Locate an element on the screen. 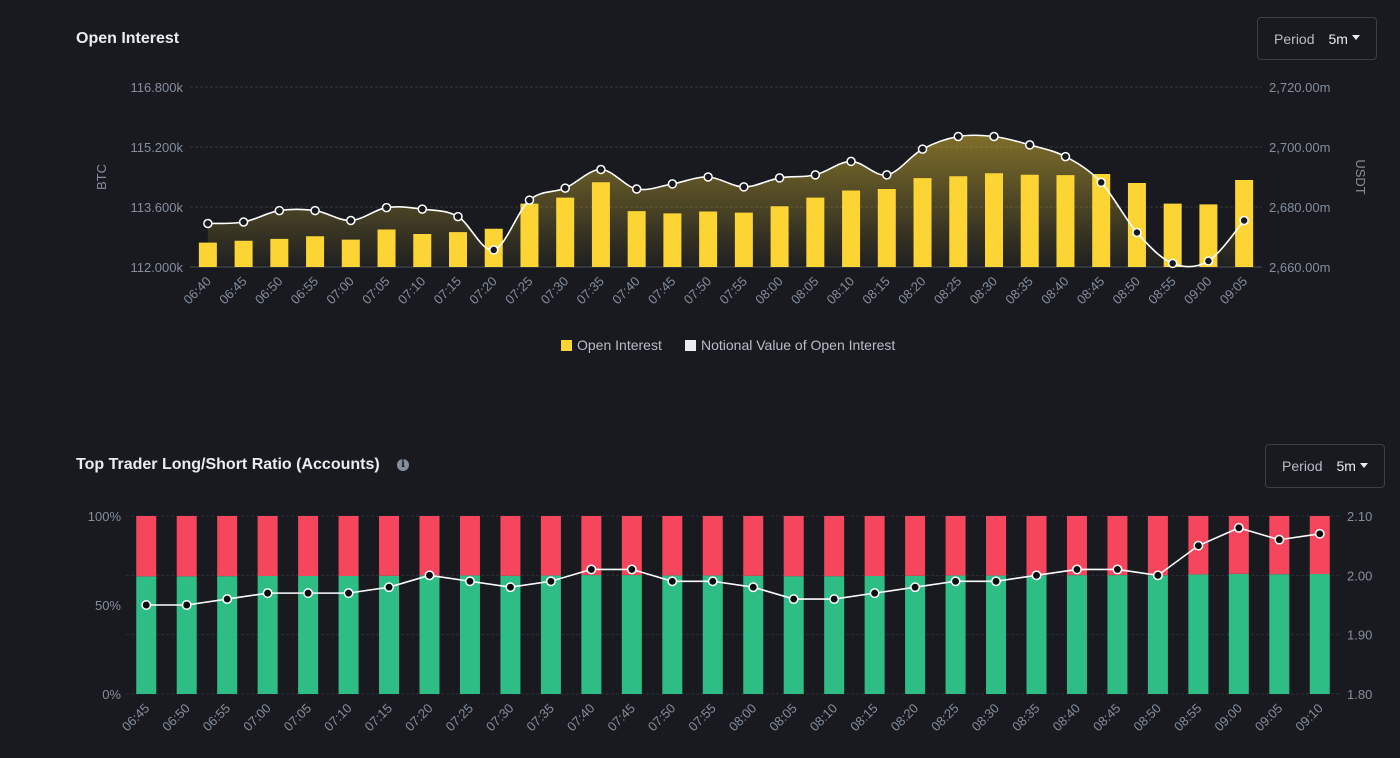 The image size is (1400, 758). x-tick-label: 07:45 is located at coordinates (621, 718).